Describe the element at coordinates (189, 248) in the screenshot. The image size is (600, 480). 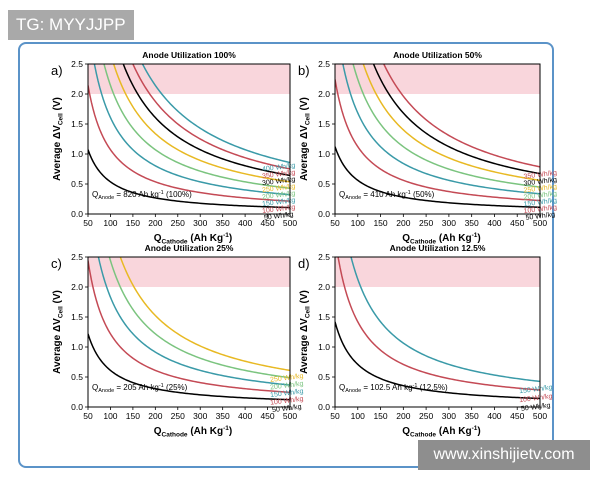
I see `chart-title: Anode Utilization 25%` at that location.